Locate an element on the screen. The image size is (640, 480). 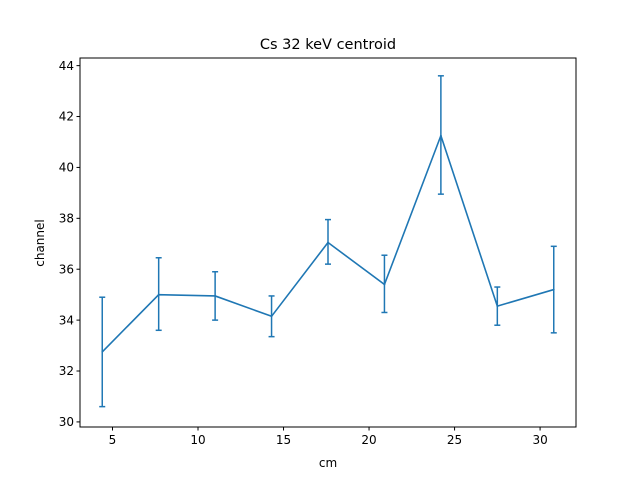
x-tick-label: 5 is located at coordinates (113, 440).